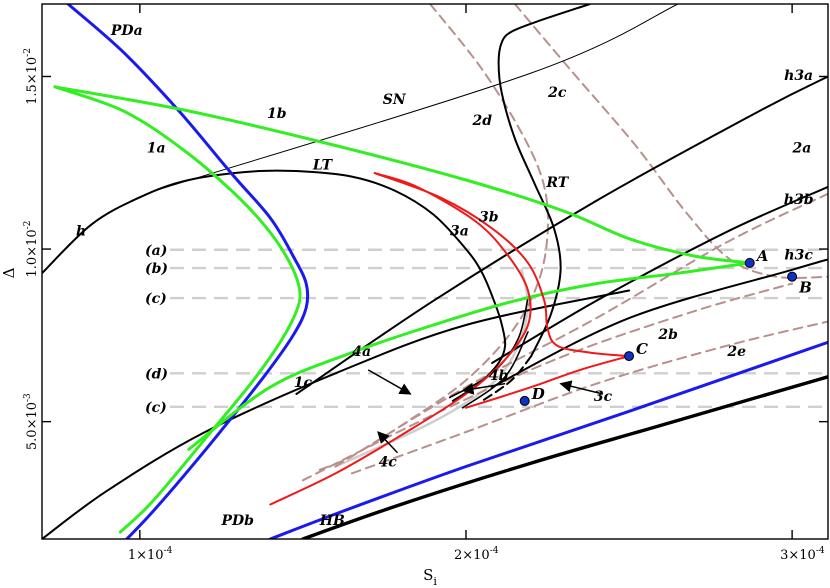 The image size is (830, 588). What do you see at coordinates (489, 217) in the screenshot?
I see `curve-label-3b: 3b` at bounding box center [489, 217].